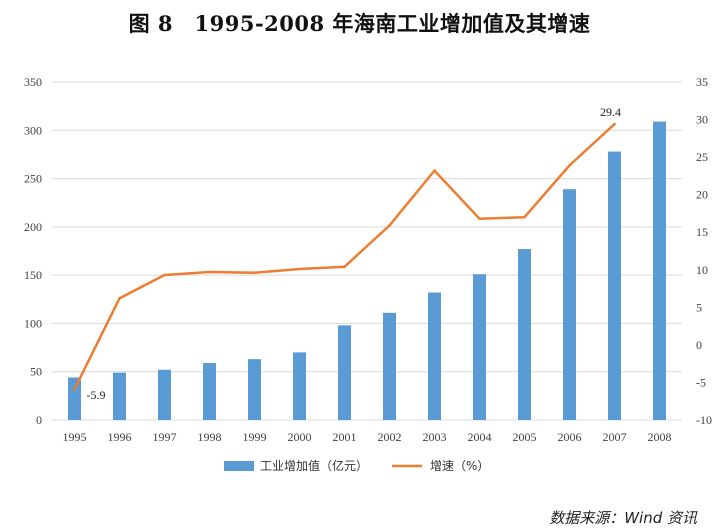 The image size is (719, 532). What do you see at coordinates (120, 437) in the screenshot?
I see `x-tick-label: 1996` at bounding box center [120, 437].